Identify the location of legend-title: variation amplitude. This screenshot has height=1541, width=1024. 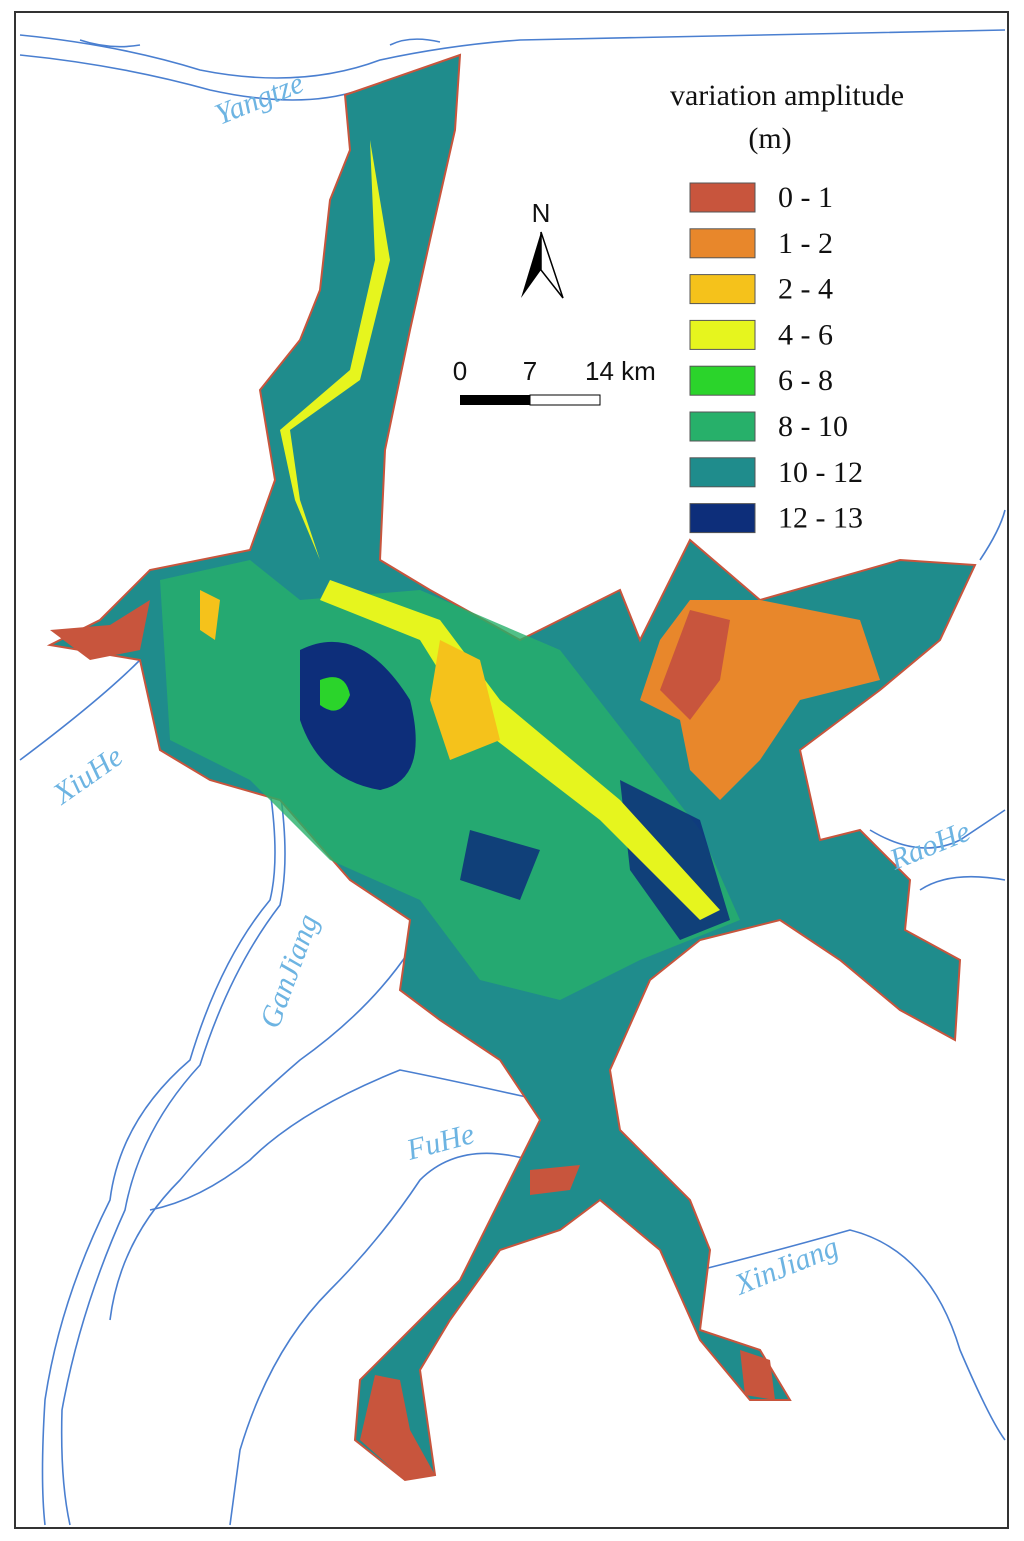
(787, 95).